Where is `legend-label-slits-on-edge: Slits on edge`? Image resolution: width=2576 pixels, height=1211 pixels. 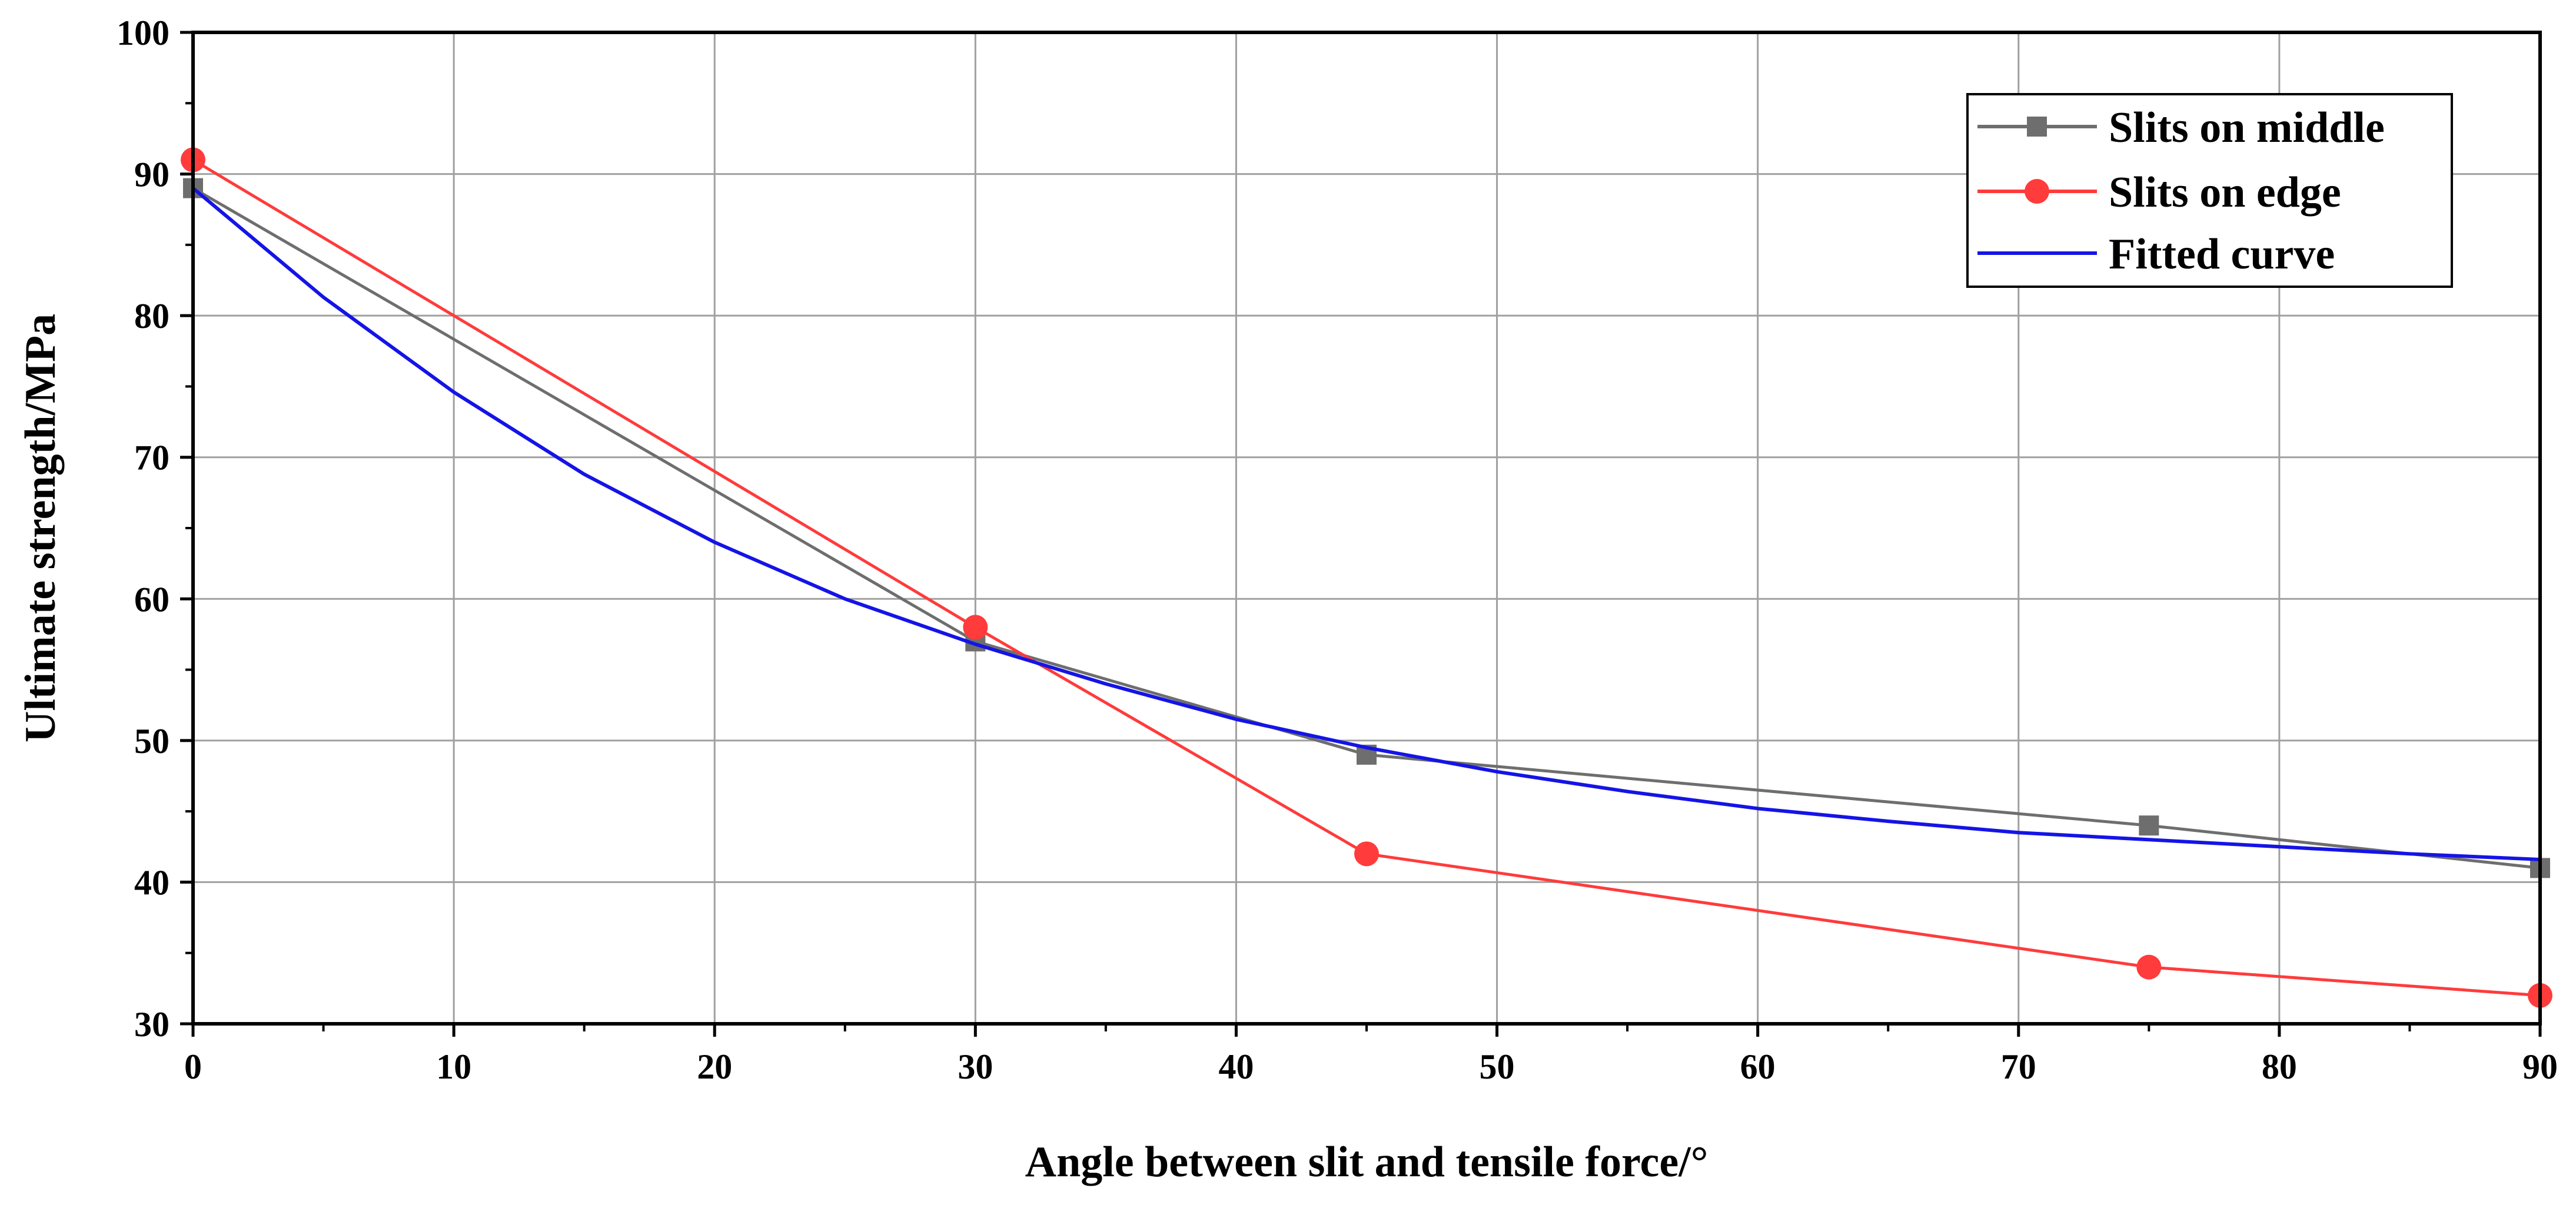 legend-label-slits-on-edge: Slits on edge is located at coordinates (2225, 192).